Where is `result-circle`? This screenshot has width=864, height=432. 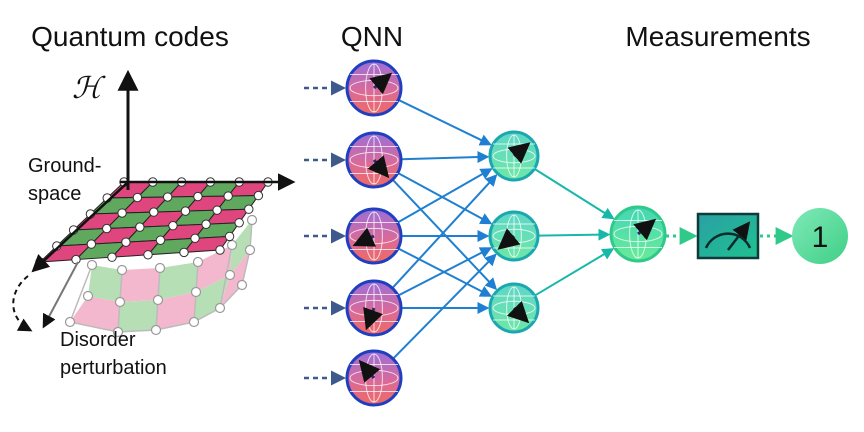
result-circle is located at coordinates (820, 236).